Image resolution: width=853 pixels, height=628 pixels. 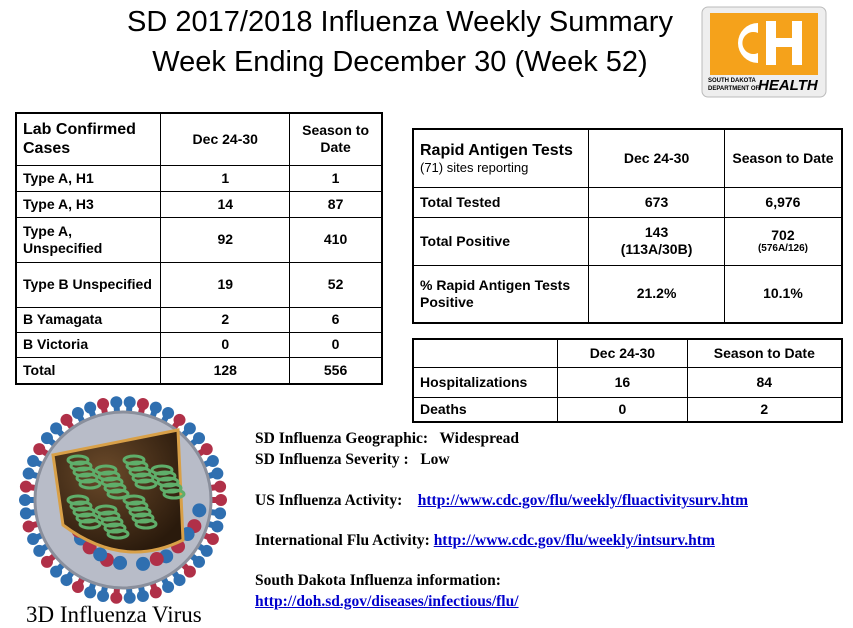 I want to click on table-cell: 6, so click(x=336, y=319).